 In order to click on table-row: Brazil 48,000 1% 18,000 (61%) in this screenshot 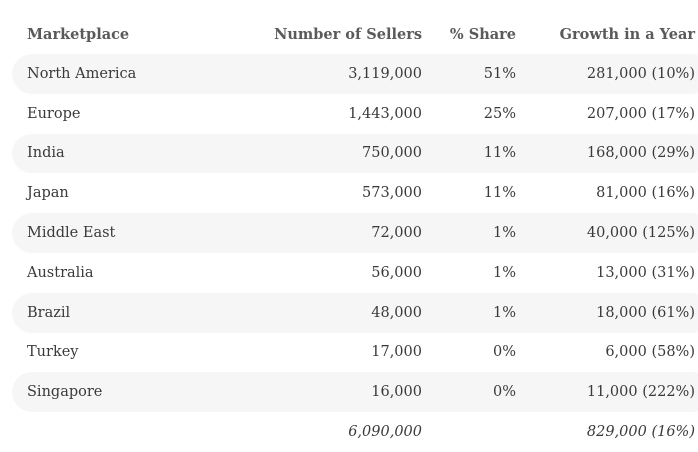, I will do `click(355, 312)`.